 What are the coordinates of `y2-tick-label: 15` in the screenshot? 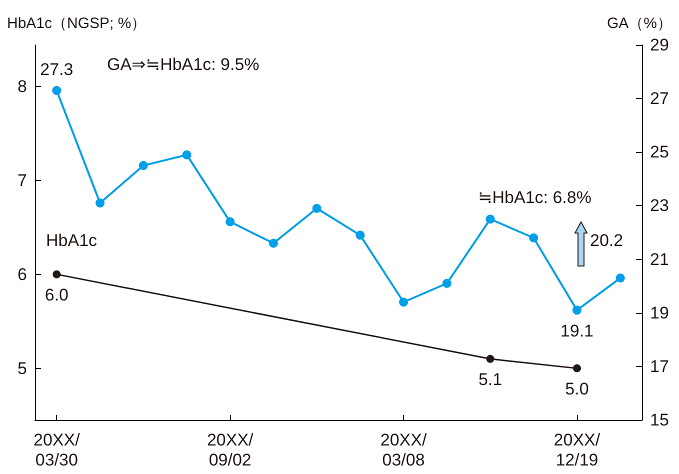 It's located at (659, 420).